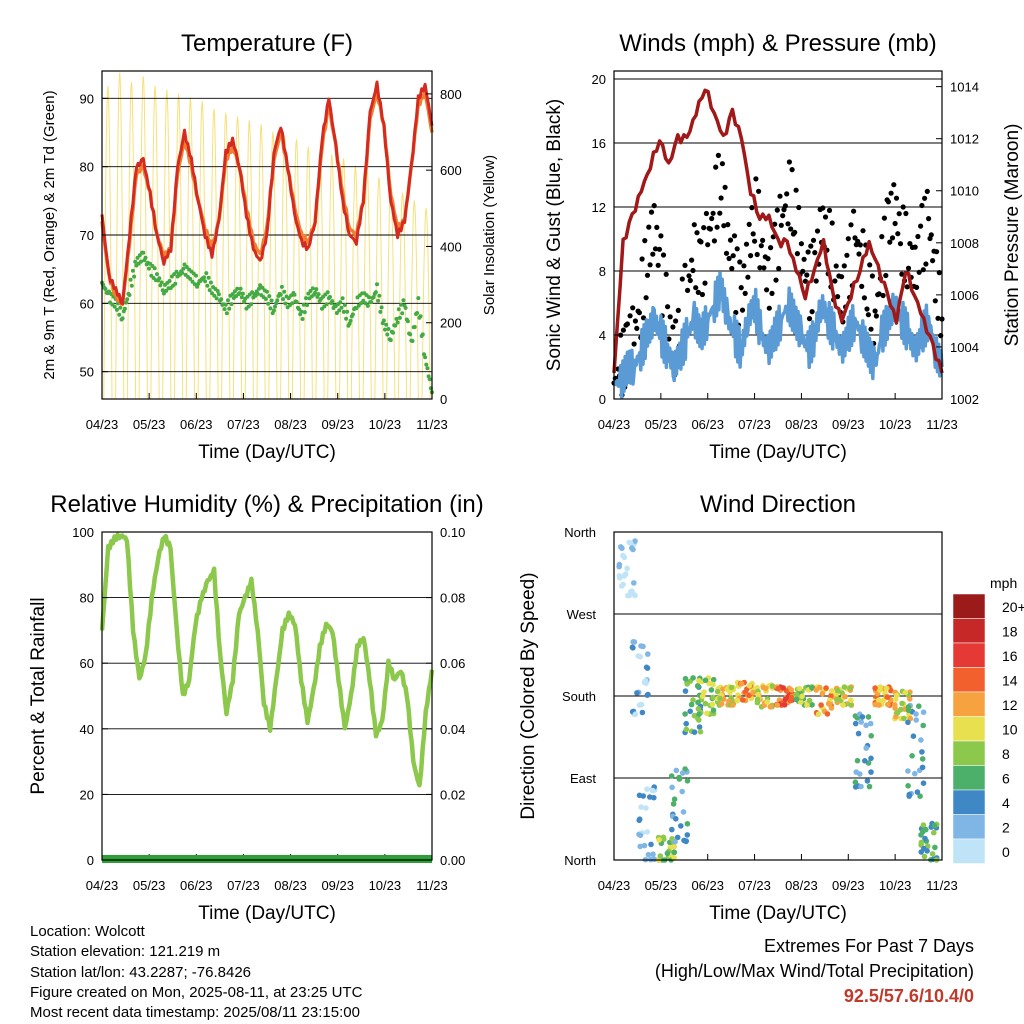 The width and height of the screenshot is (1024, 1024). I want to click on y-left-tick-label: 8, so click(602, 271).